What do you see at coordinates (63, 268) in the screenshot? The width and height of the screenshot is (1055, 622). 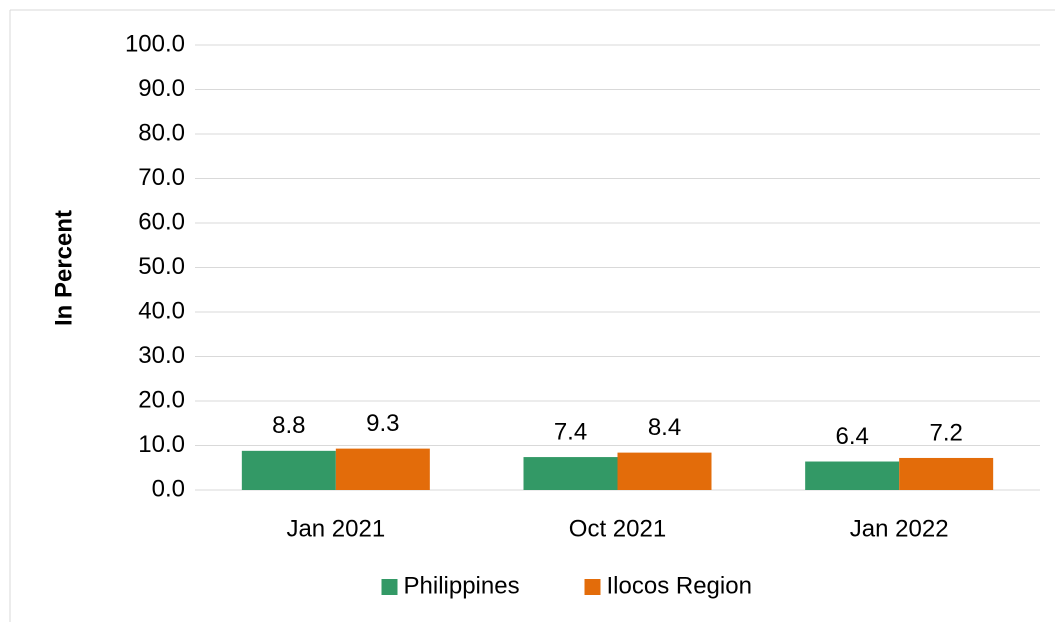 I see `y-axis-label: In Percent` at bounding box center [63, 268].